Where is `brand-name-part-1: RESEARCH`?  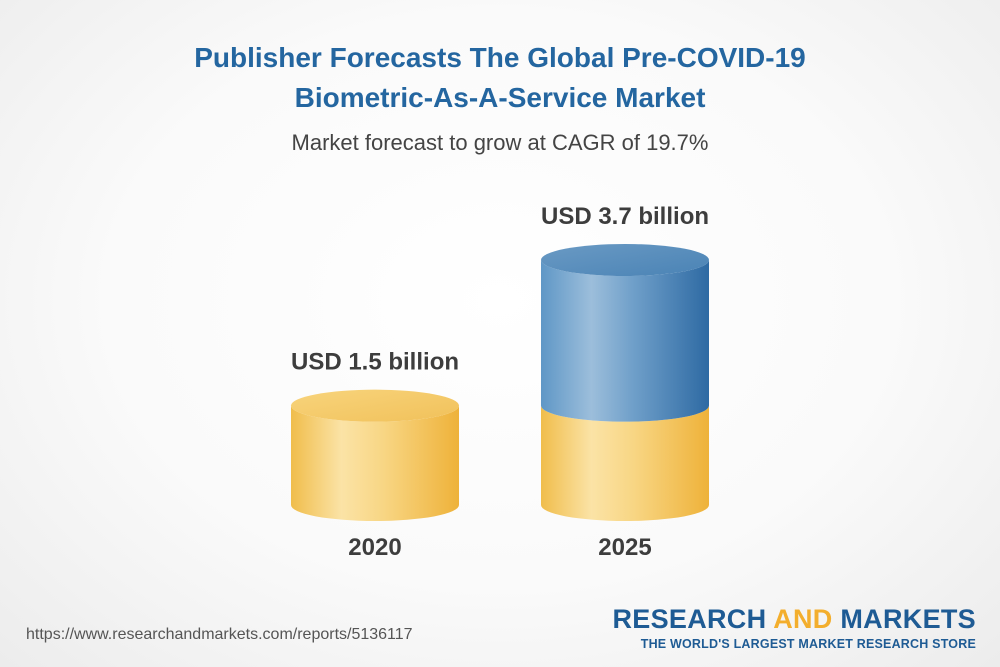 brand-name-part-1: RESEARCH is located at coordinates (693, 619).